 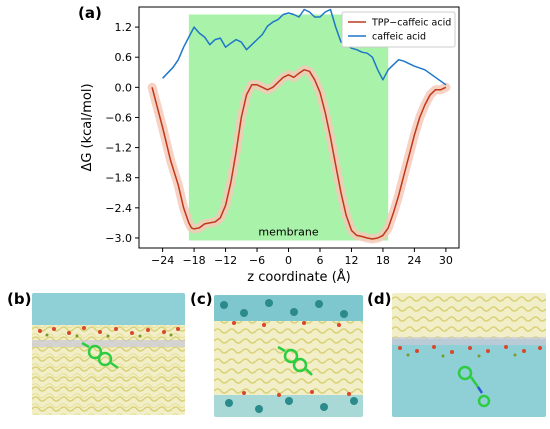 I want to click on y-tick-label: −2.4, so click(x=118, y=208).